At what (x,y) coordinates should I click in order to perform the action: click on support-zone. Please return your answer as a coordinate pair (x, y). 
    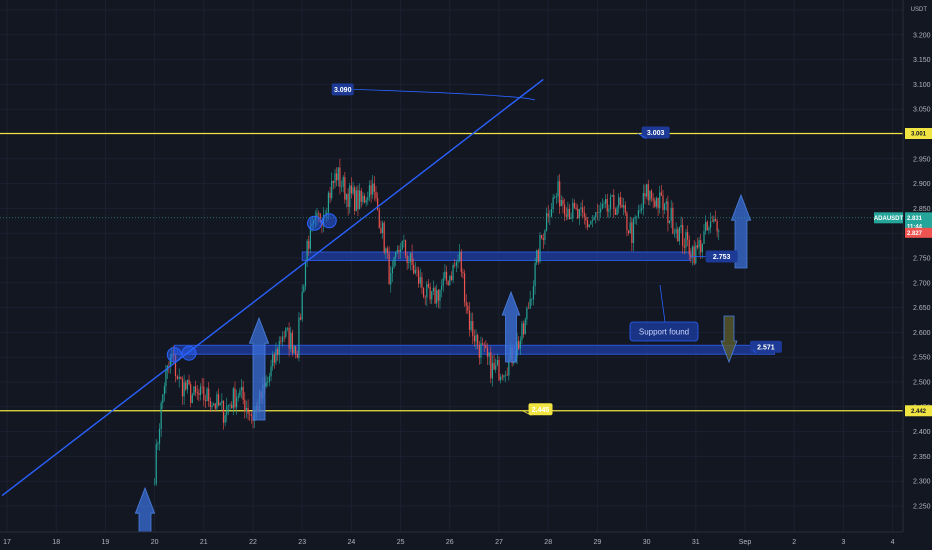
    Looking at the image, I should click on (496, 256).